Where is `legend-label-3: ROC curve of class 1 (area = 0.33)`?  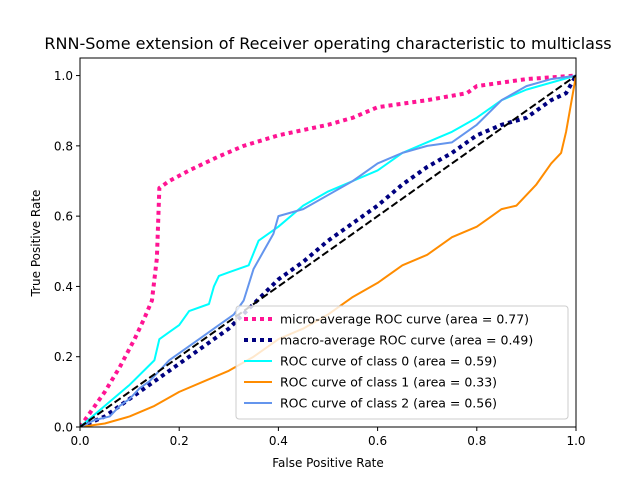
legend-label-3: ROC curve of class 1 (area = 0.33) is located at coordinates (388, 382).